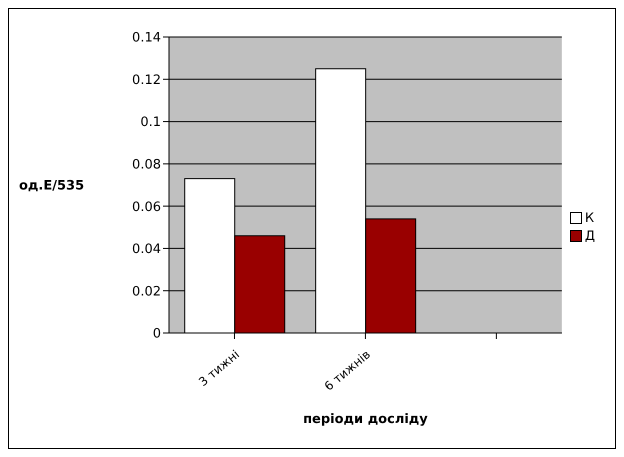 This screenshot has height=457, width=624. I want to click on y-axis-title: од.Е/535, so click(51, 186).